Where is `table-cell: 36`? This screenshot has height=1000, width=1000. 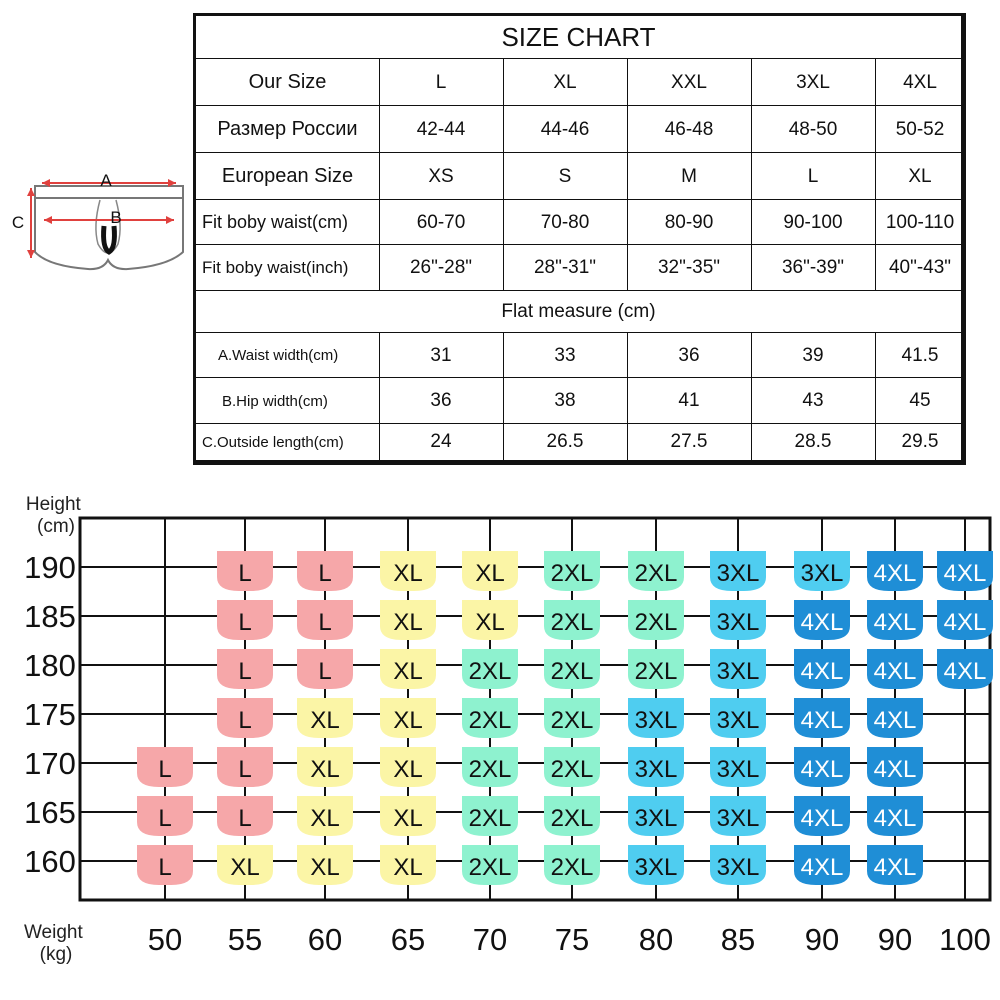 table-cell: 36 is located at coordinates (689, 355).